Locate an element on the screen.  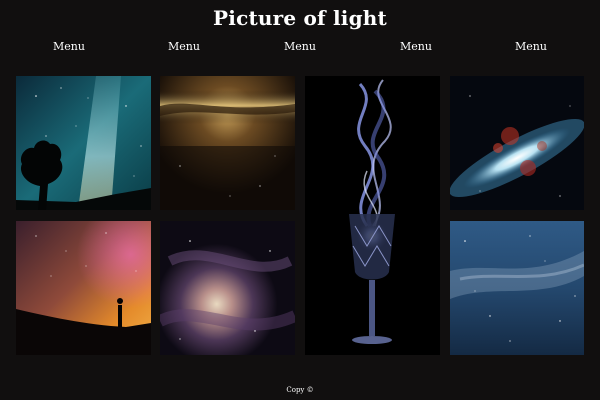
top-navigation: Menu Menu Menu Menu Menu is located at coordinates (300, 48).